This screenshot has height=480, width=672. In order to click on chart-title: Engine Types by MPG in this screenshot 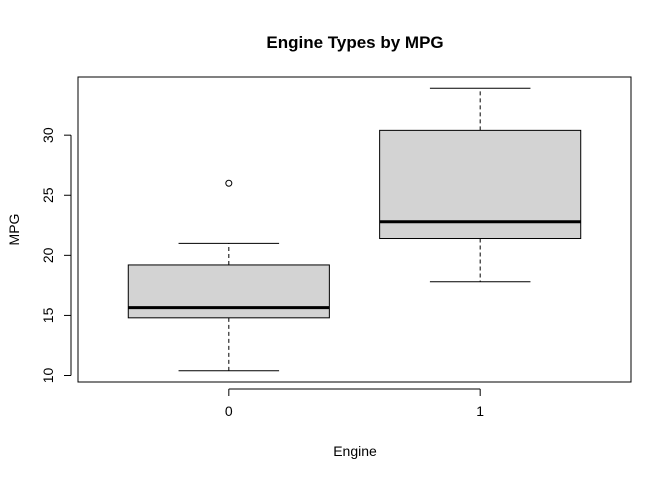, I will do `click(354, 42)`.